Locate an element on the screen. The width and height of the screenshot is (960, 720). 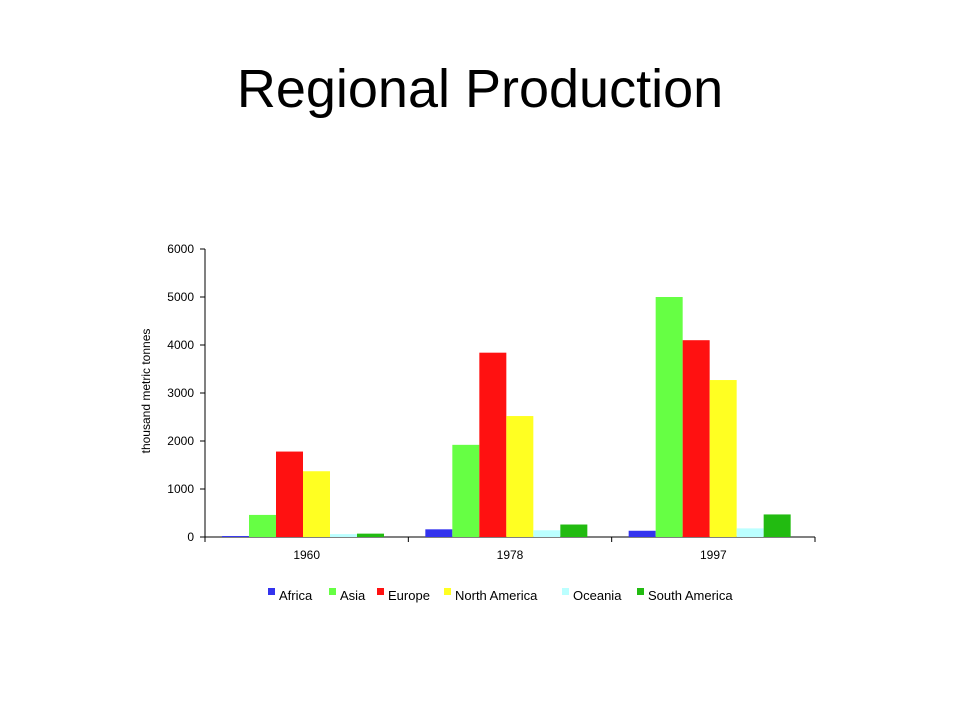
y-tick-label: 5000 is located at coordinates (180, 297).